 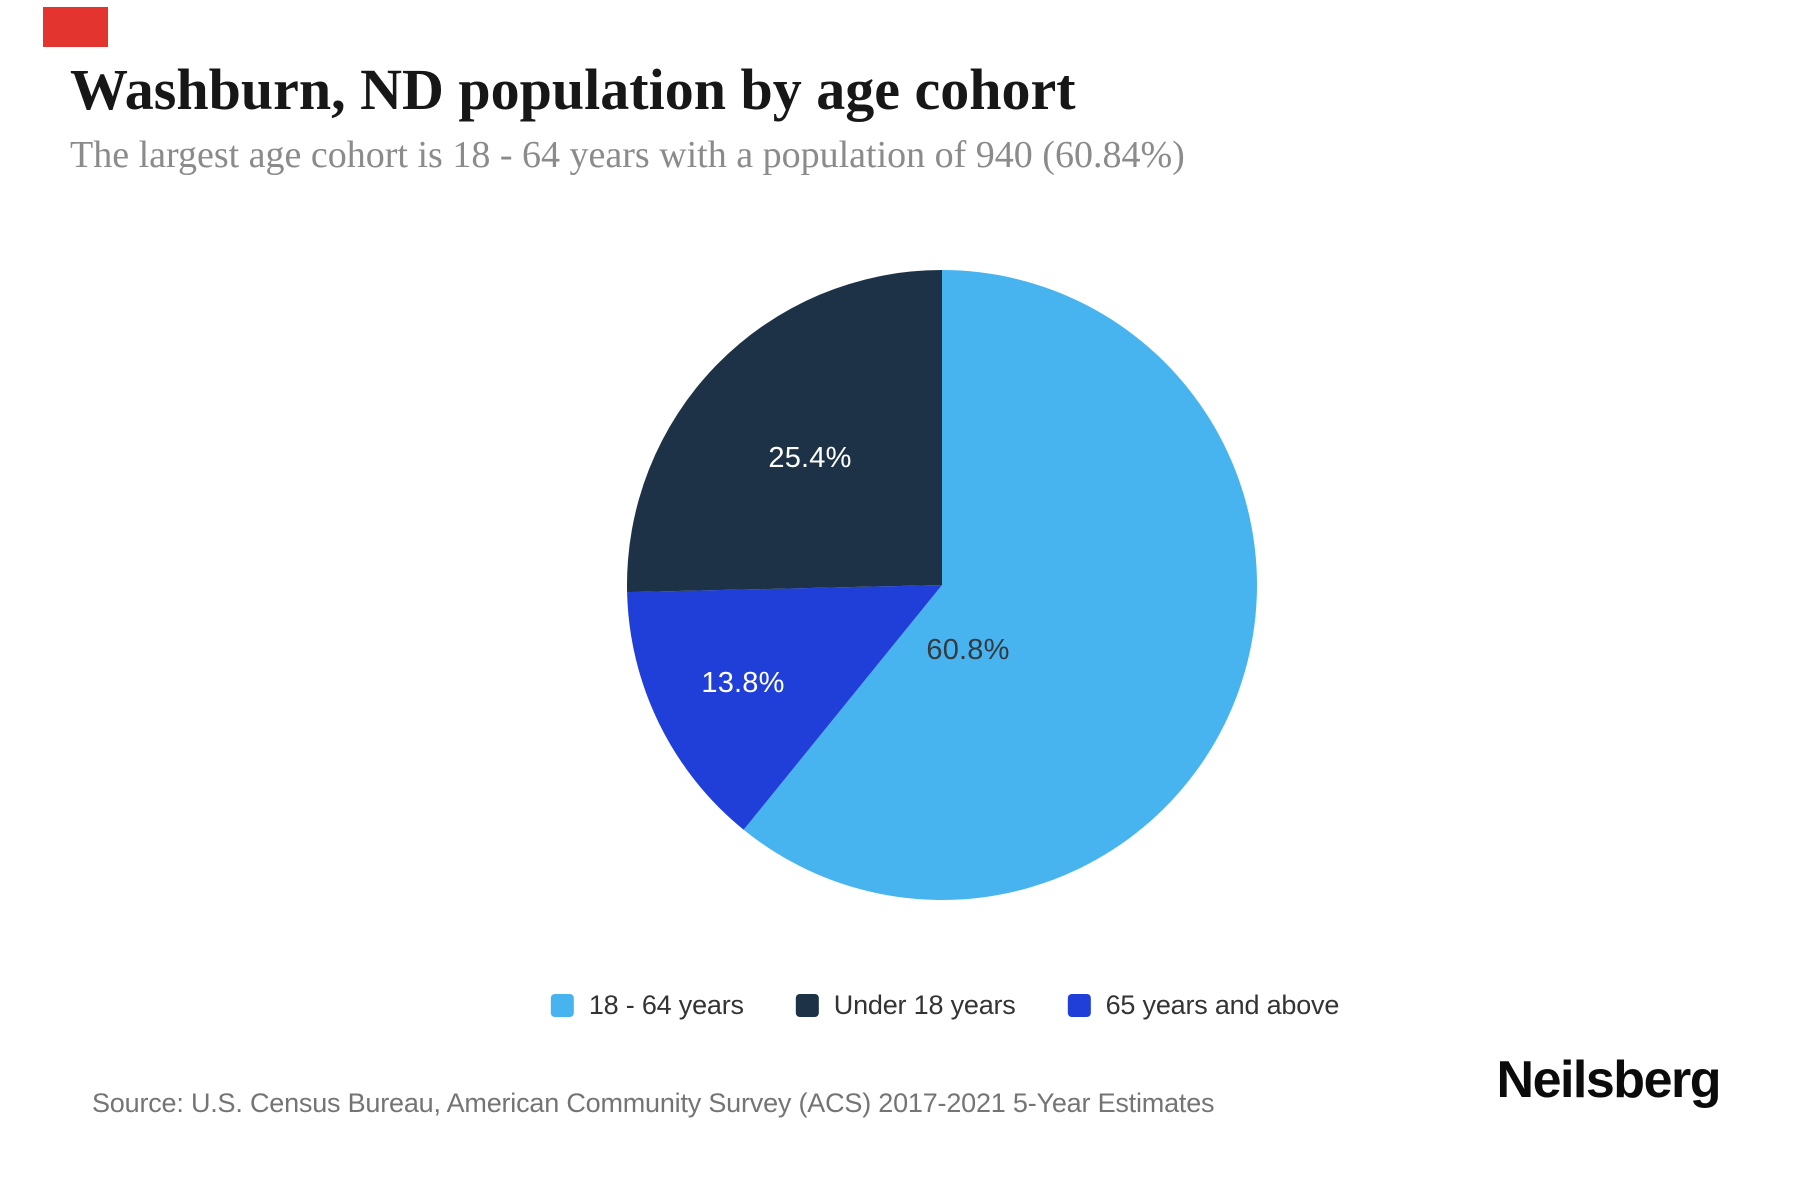 I want to click on legend-item-65-years-and-above: 65 years and above, so click(x=1203, y=1005).